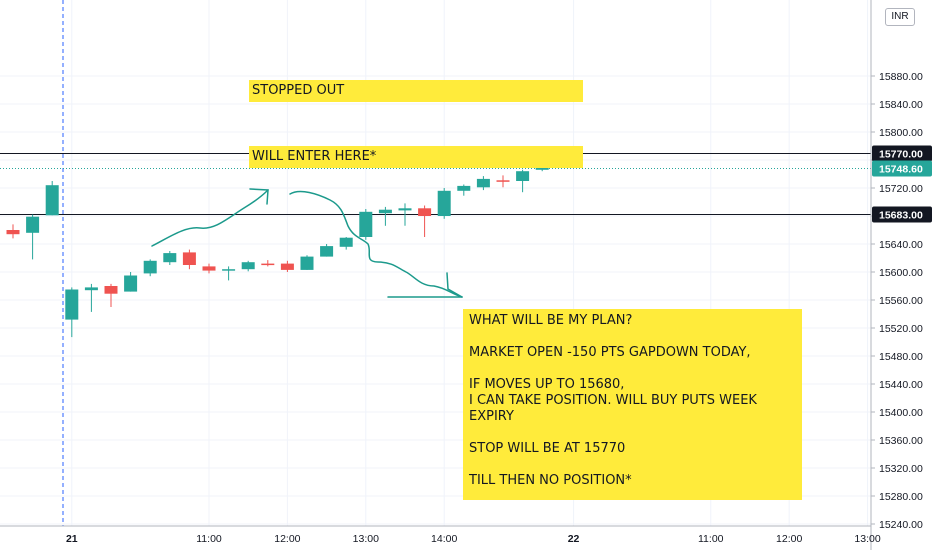 This screenshot has width=932, height=550. What do you see at coordinates (259, 196) in the screenshot?
I see `upward-arrow-head` at bounding box center [259, 196].